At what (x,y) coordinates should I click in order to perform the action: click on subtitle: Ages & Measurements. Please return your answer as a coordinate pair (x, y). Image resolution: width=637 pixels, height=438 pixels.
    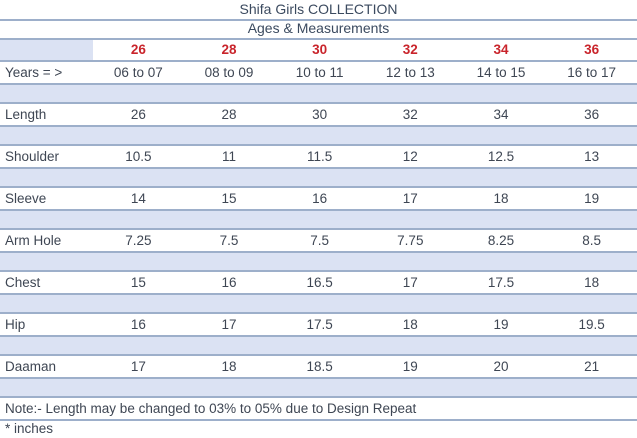
    Looking at the image, I should click on (318, 28).